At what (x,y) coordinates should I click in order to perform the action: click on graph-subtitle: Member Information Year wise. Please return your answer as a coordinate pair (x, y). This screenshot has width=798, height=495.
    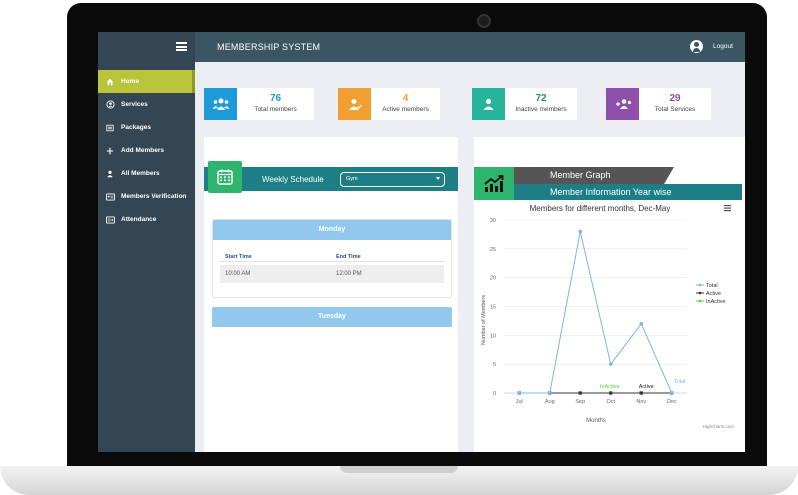
    Looking at the image, I should click on (628, 192).